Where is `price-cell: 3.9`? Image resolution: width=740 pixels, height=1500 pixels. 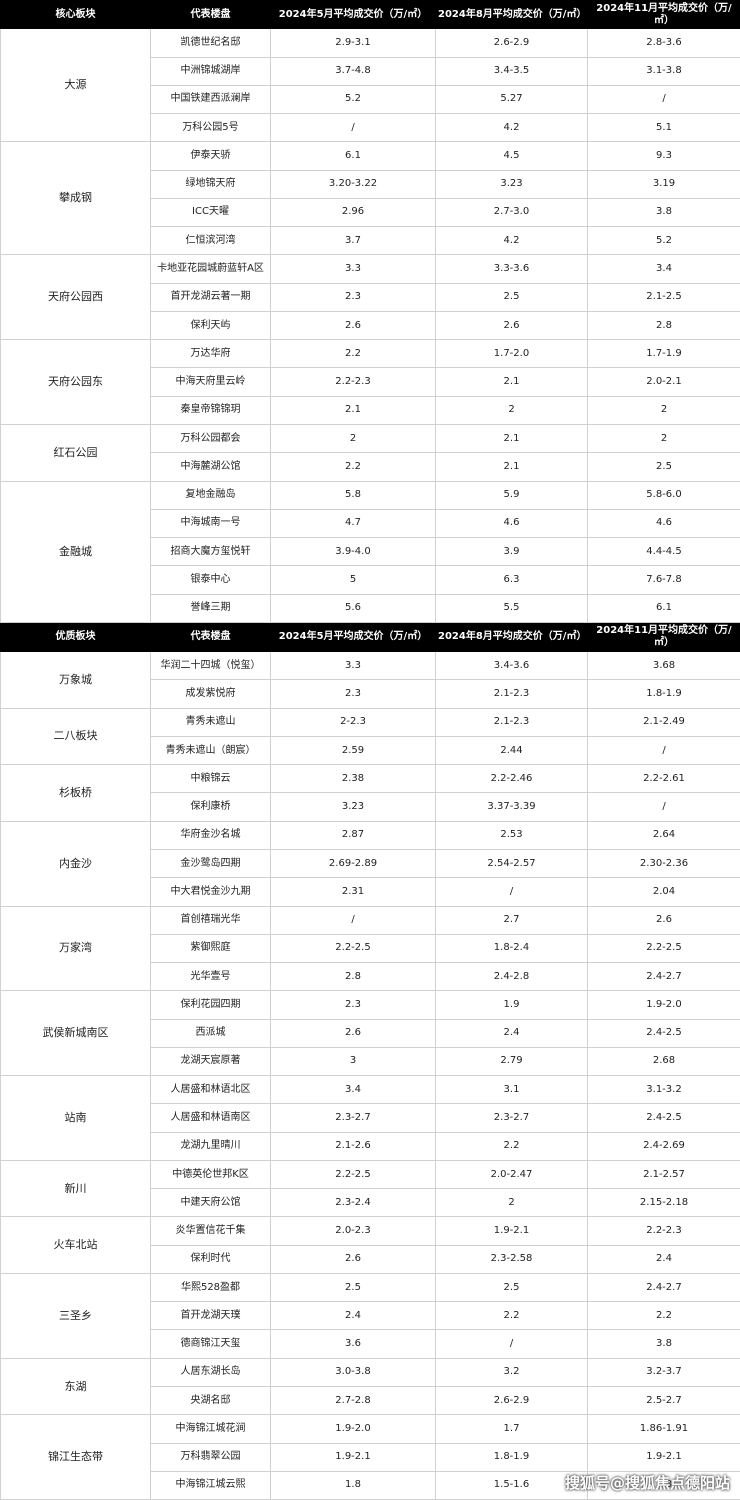 price-cell: 3.9 is located at coordinates (512, 552).